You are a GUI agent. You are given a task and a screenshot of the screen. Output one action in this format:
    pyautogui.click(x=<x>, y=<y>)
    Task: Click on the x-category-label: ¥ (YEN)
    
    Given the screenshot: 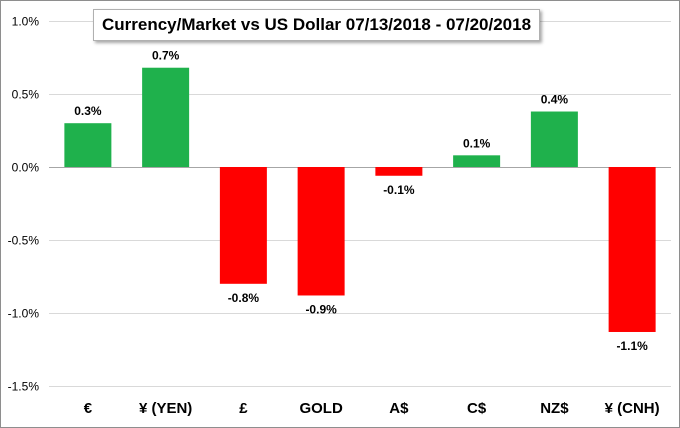 What is the action you would take?
    pyautogui.click(x=165, y=408)
    